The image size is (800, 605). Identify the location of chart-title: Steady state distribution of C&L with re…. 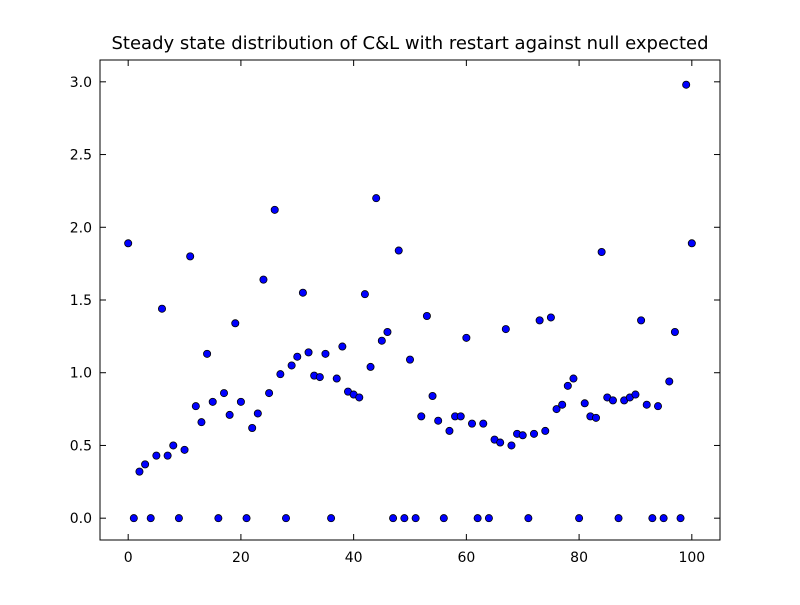
(409, 43).